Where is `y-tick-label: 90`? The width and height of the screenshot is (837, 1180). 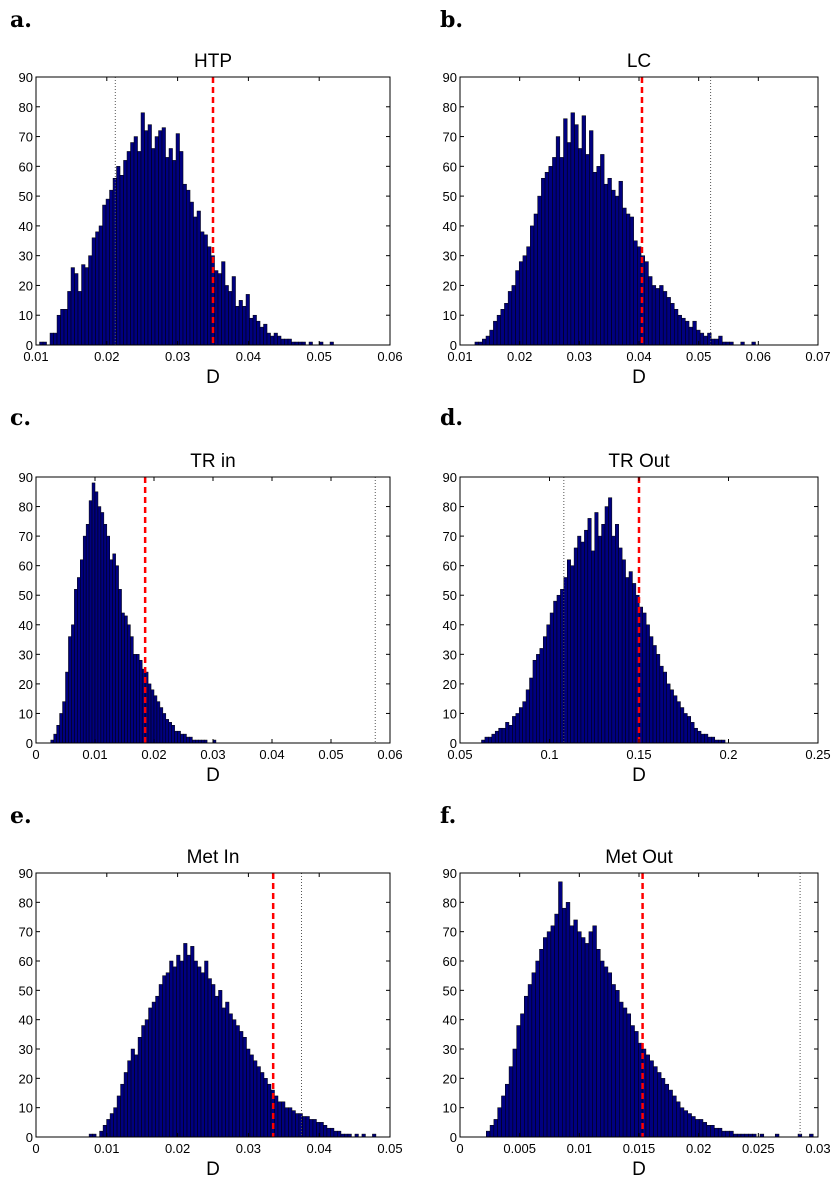
y-tick-label: 90 is located at coordinates (450, 873).